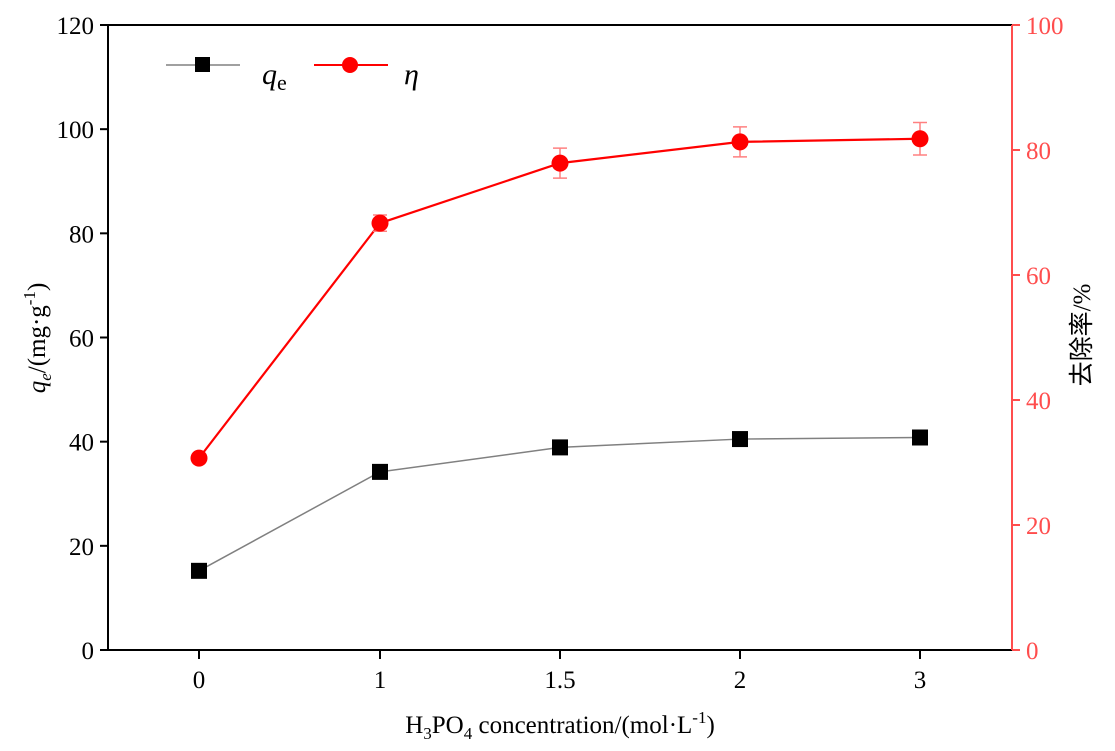  What do you see at coordinates (1038, 401) in the screenshot?
I see `right-tick-label: 40` at bounding box center [1038, 401].